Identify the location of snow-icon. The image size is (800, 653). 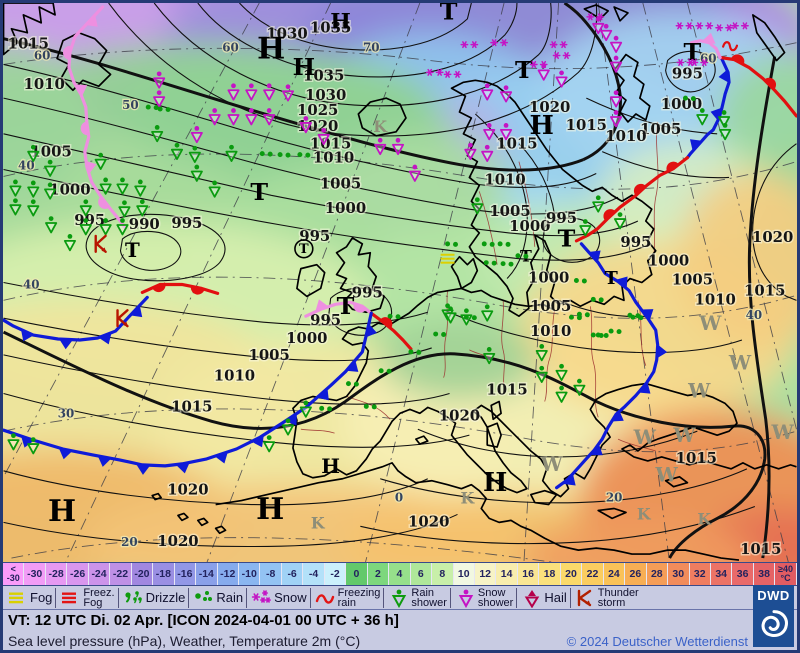
(261, 596).